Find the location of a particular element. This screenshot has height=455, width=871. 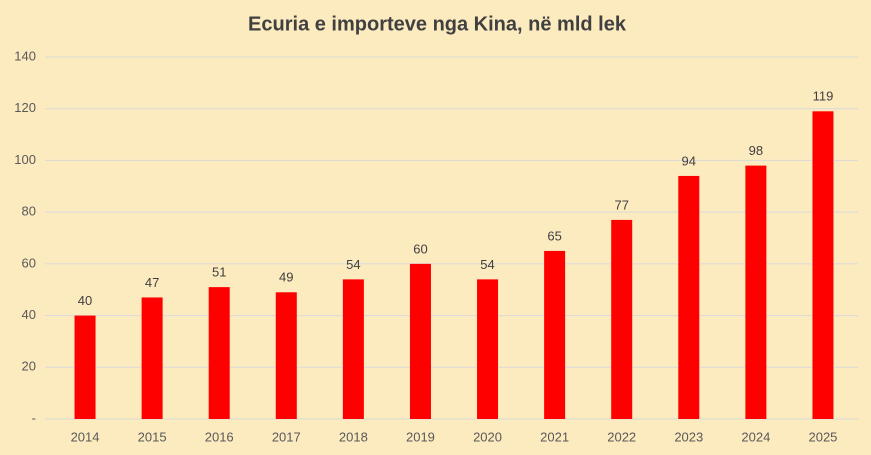

data-label: 49 is located at coordinates (286, 277).